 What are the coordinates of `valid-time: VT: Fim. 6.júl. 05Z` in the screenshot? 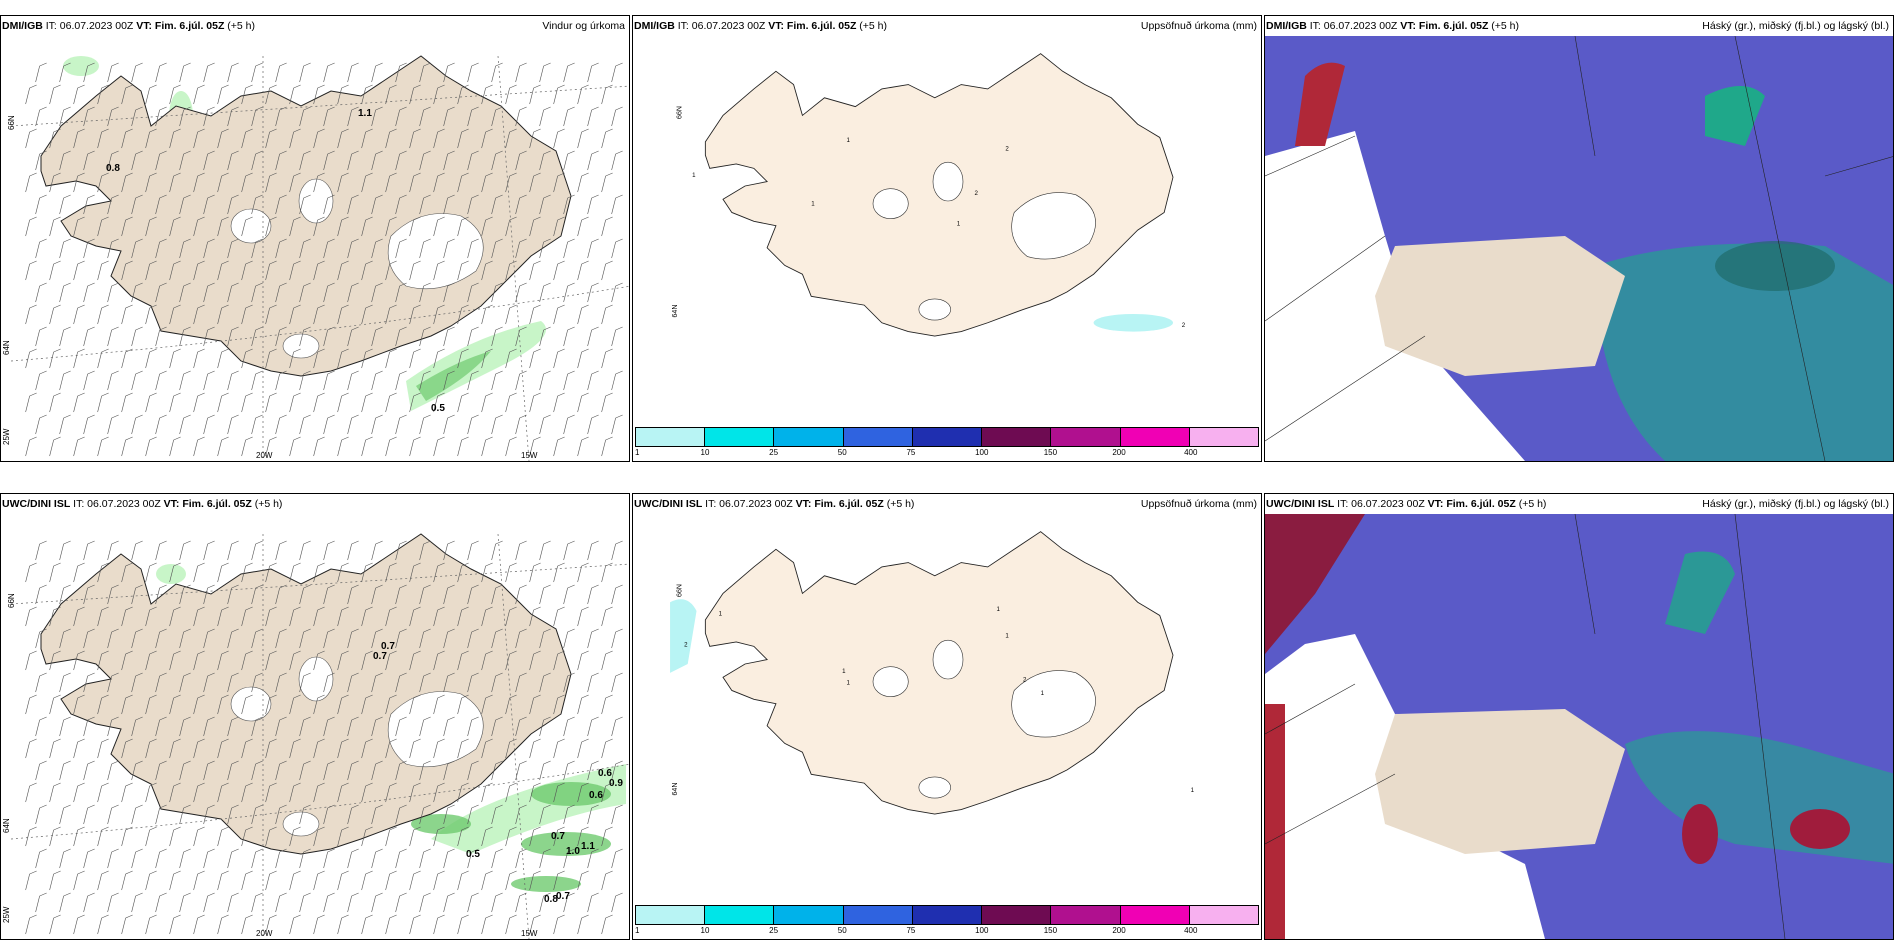 It's located at (1471, 504).